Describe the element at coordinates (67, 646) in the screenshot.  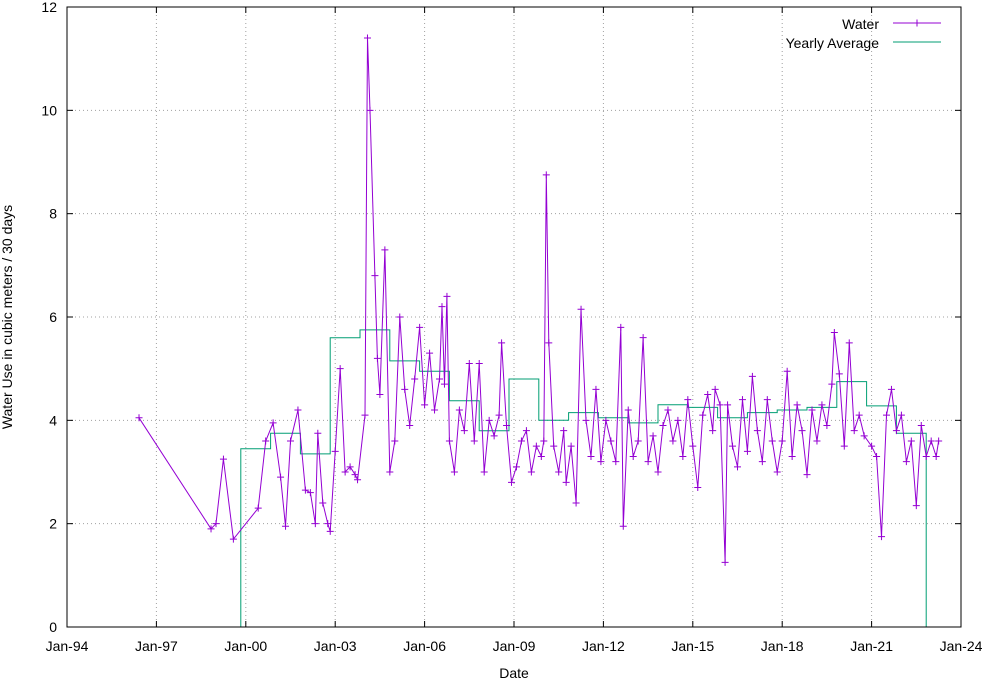
I see `x-tick-label: Jan-94` at that location.